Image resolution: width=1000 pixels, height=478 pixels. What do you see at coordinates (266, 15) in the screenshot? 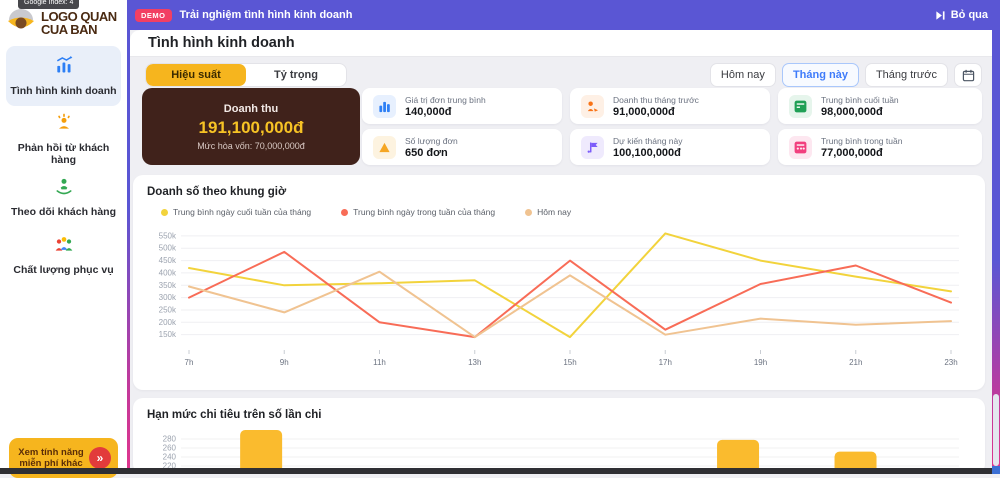
I see `topbar-message: Trải nghiệm tình hình kinh doanh` at bounding box center [266, 15].